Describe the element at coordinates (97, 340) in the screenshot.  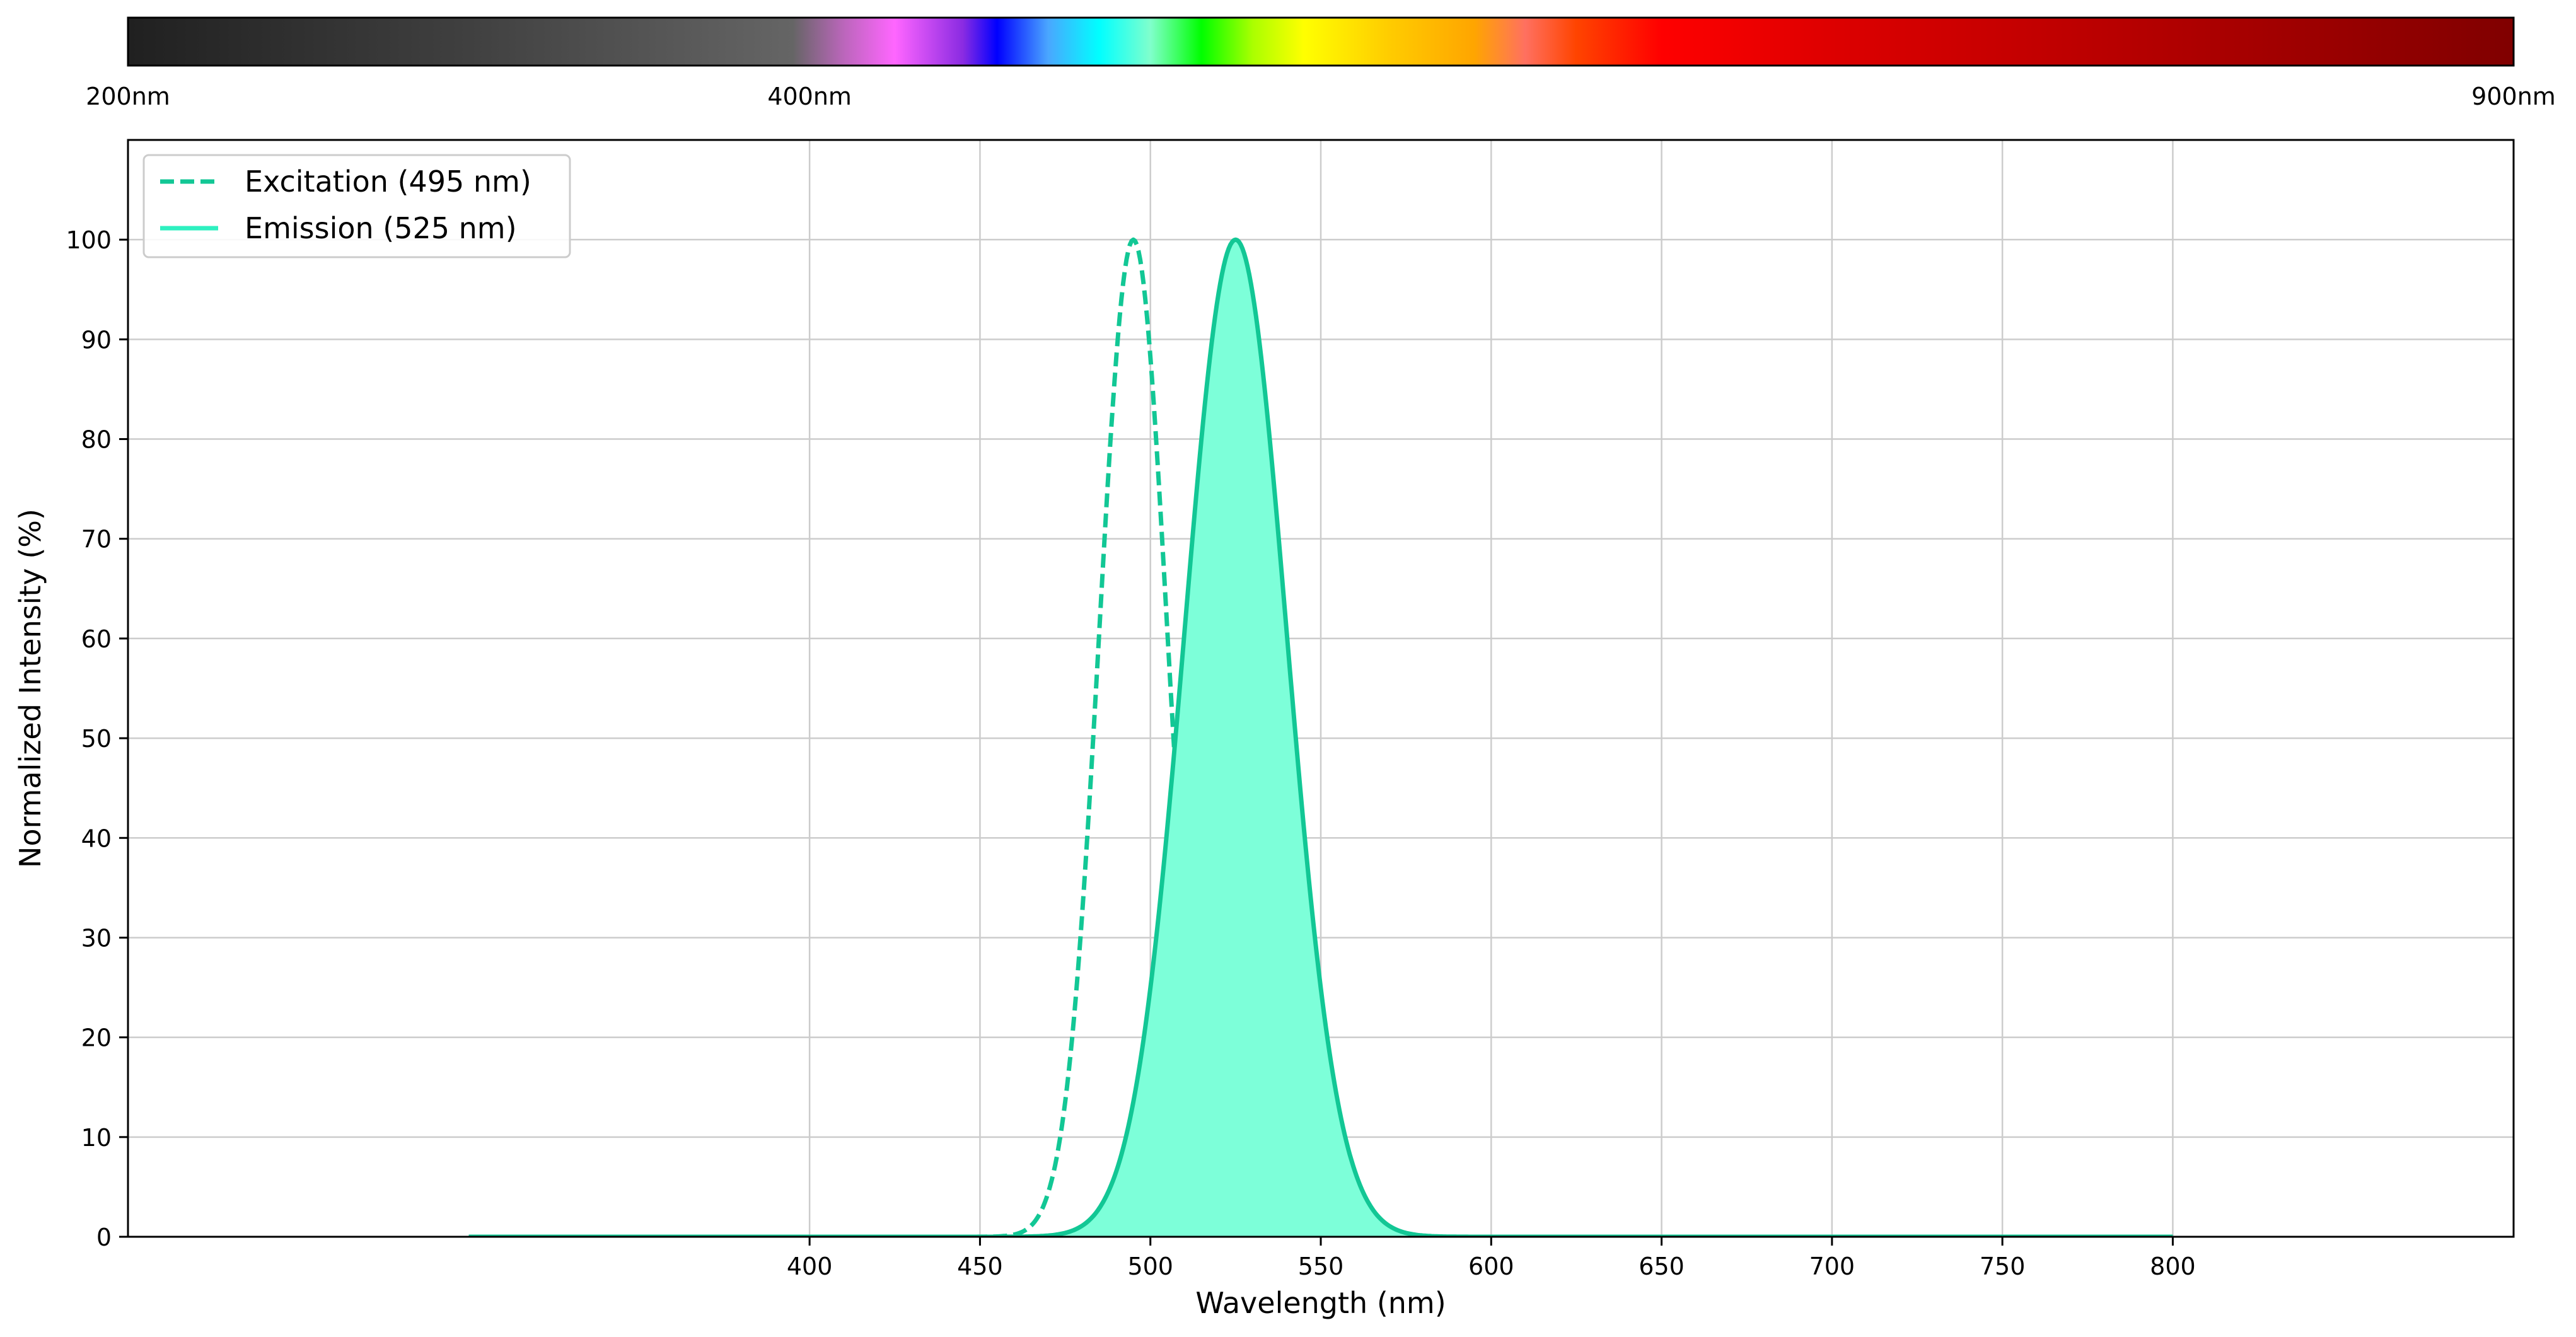
I see `y-tick-label: 90` at that location.